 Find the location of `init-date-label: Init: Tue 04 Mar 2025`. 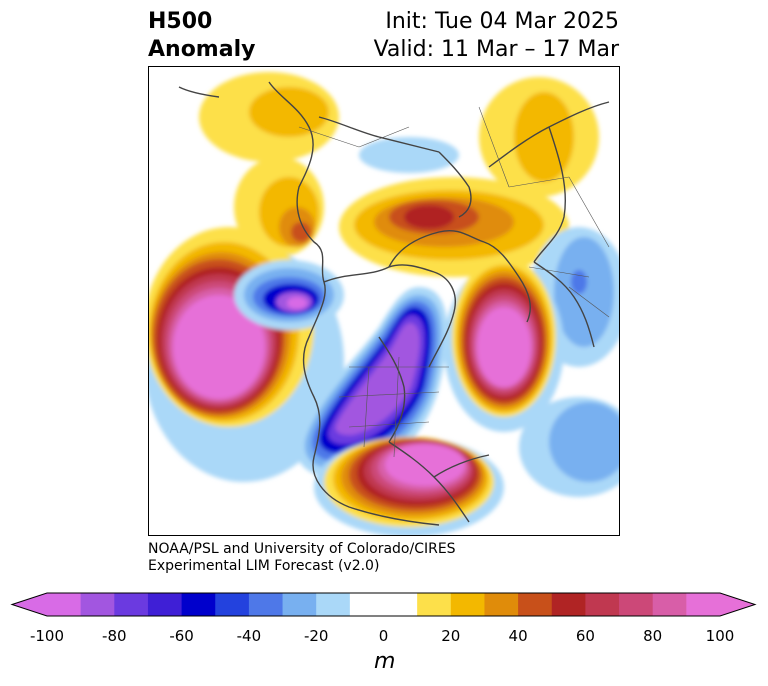

init-date-label: Init: Tue 04 Mar 2025 is located at coordinates (502, 21).